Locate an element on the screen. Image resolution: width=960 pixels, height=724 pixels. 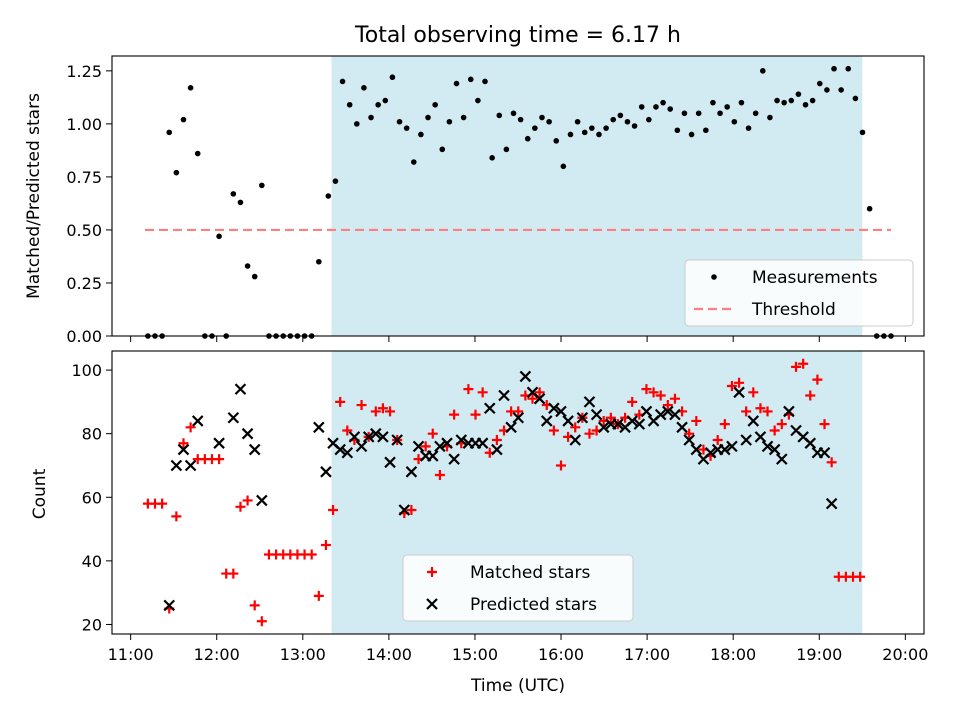
x-tick-label: 13:00 is located at coordinates (303, 654).